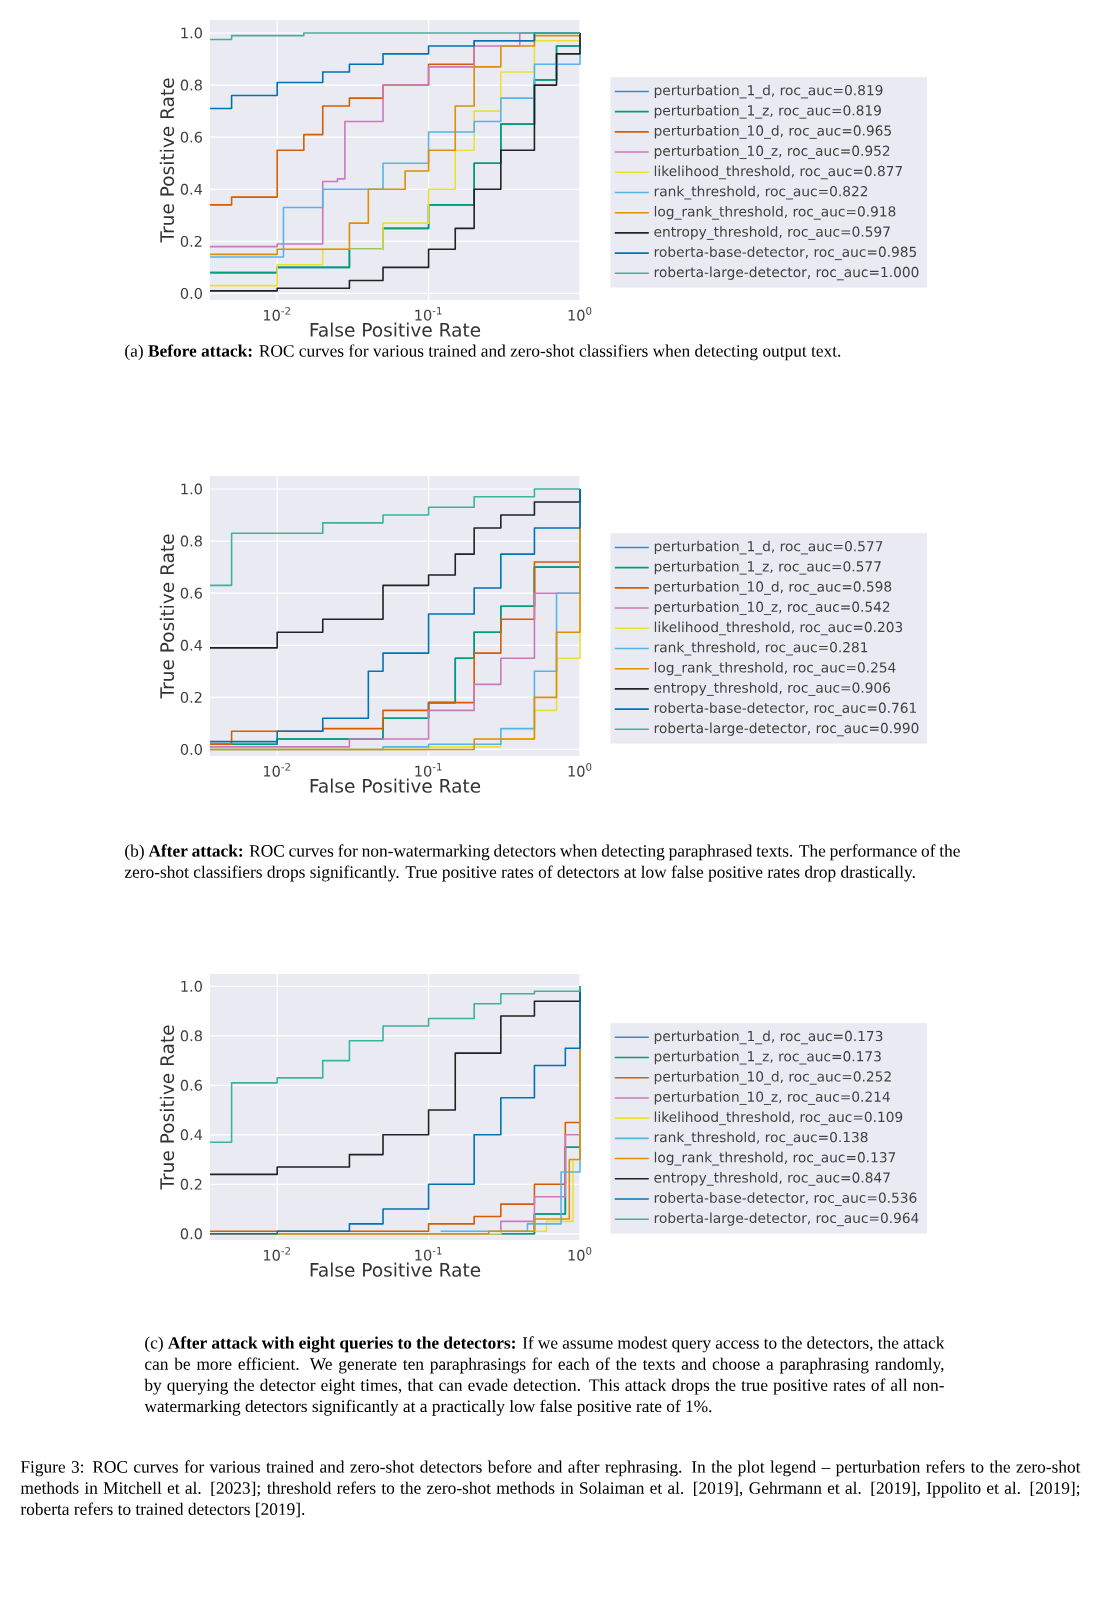 Image resolution: width=1098 pixels, height=1620 pixels. What do you see at coordinates (542, 863) in the screenshot?
I see `text: (b) After attack: ROC curves for non-watermarking detectors when detecting paraphrased texts. The performance of the zero-shot classifiers drops significantly. True positive rates of detectors at low false positive rates drop drastically.` at bounding box center [542, 863].